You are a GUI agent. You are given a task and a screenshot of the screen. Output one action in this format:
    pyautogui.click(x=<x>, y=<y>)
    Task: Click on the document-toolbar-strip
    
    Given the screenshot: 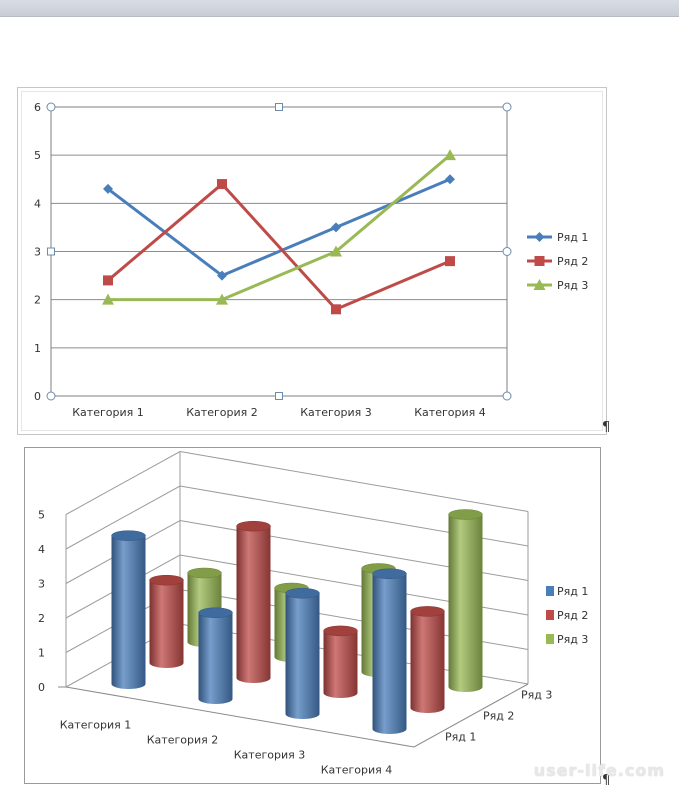 What is the action you would take?
    pyautogui.click(x=339, y=8)
    